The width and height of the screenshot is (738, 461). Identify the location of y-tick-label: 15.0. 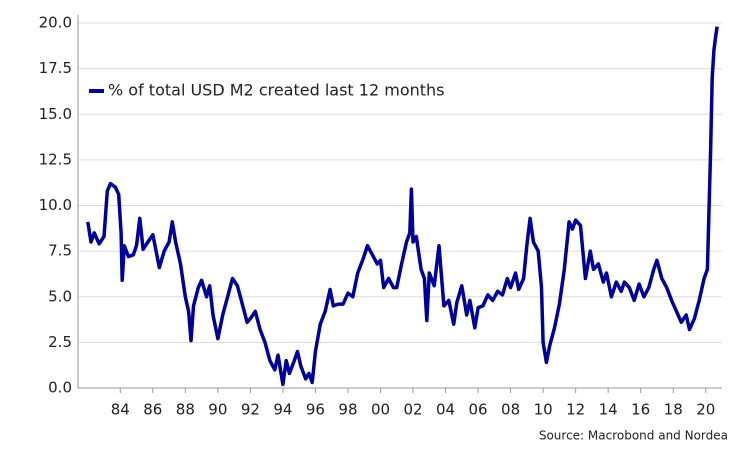
(55, 114).